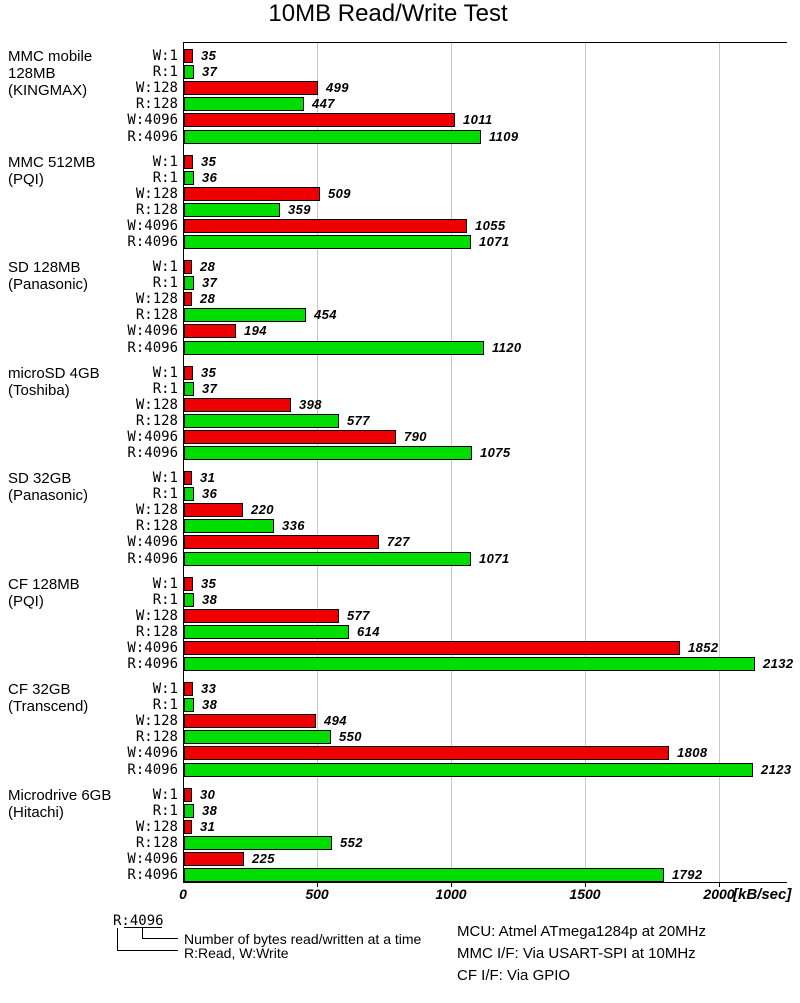 This screenshot has width=800, height=1003. I want to click on bar-value-label: 1808, so click(692, 752).